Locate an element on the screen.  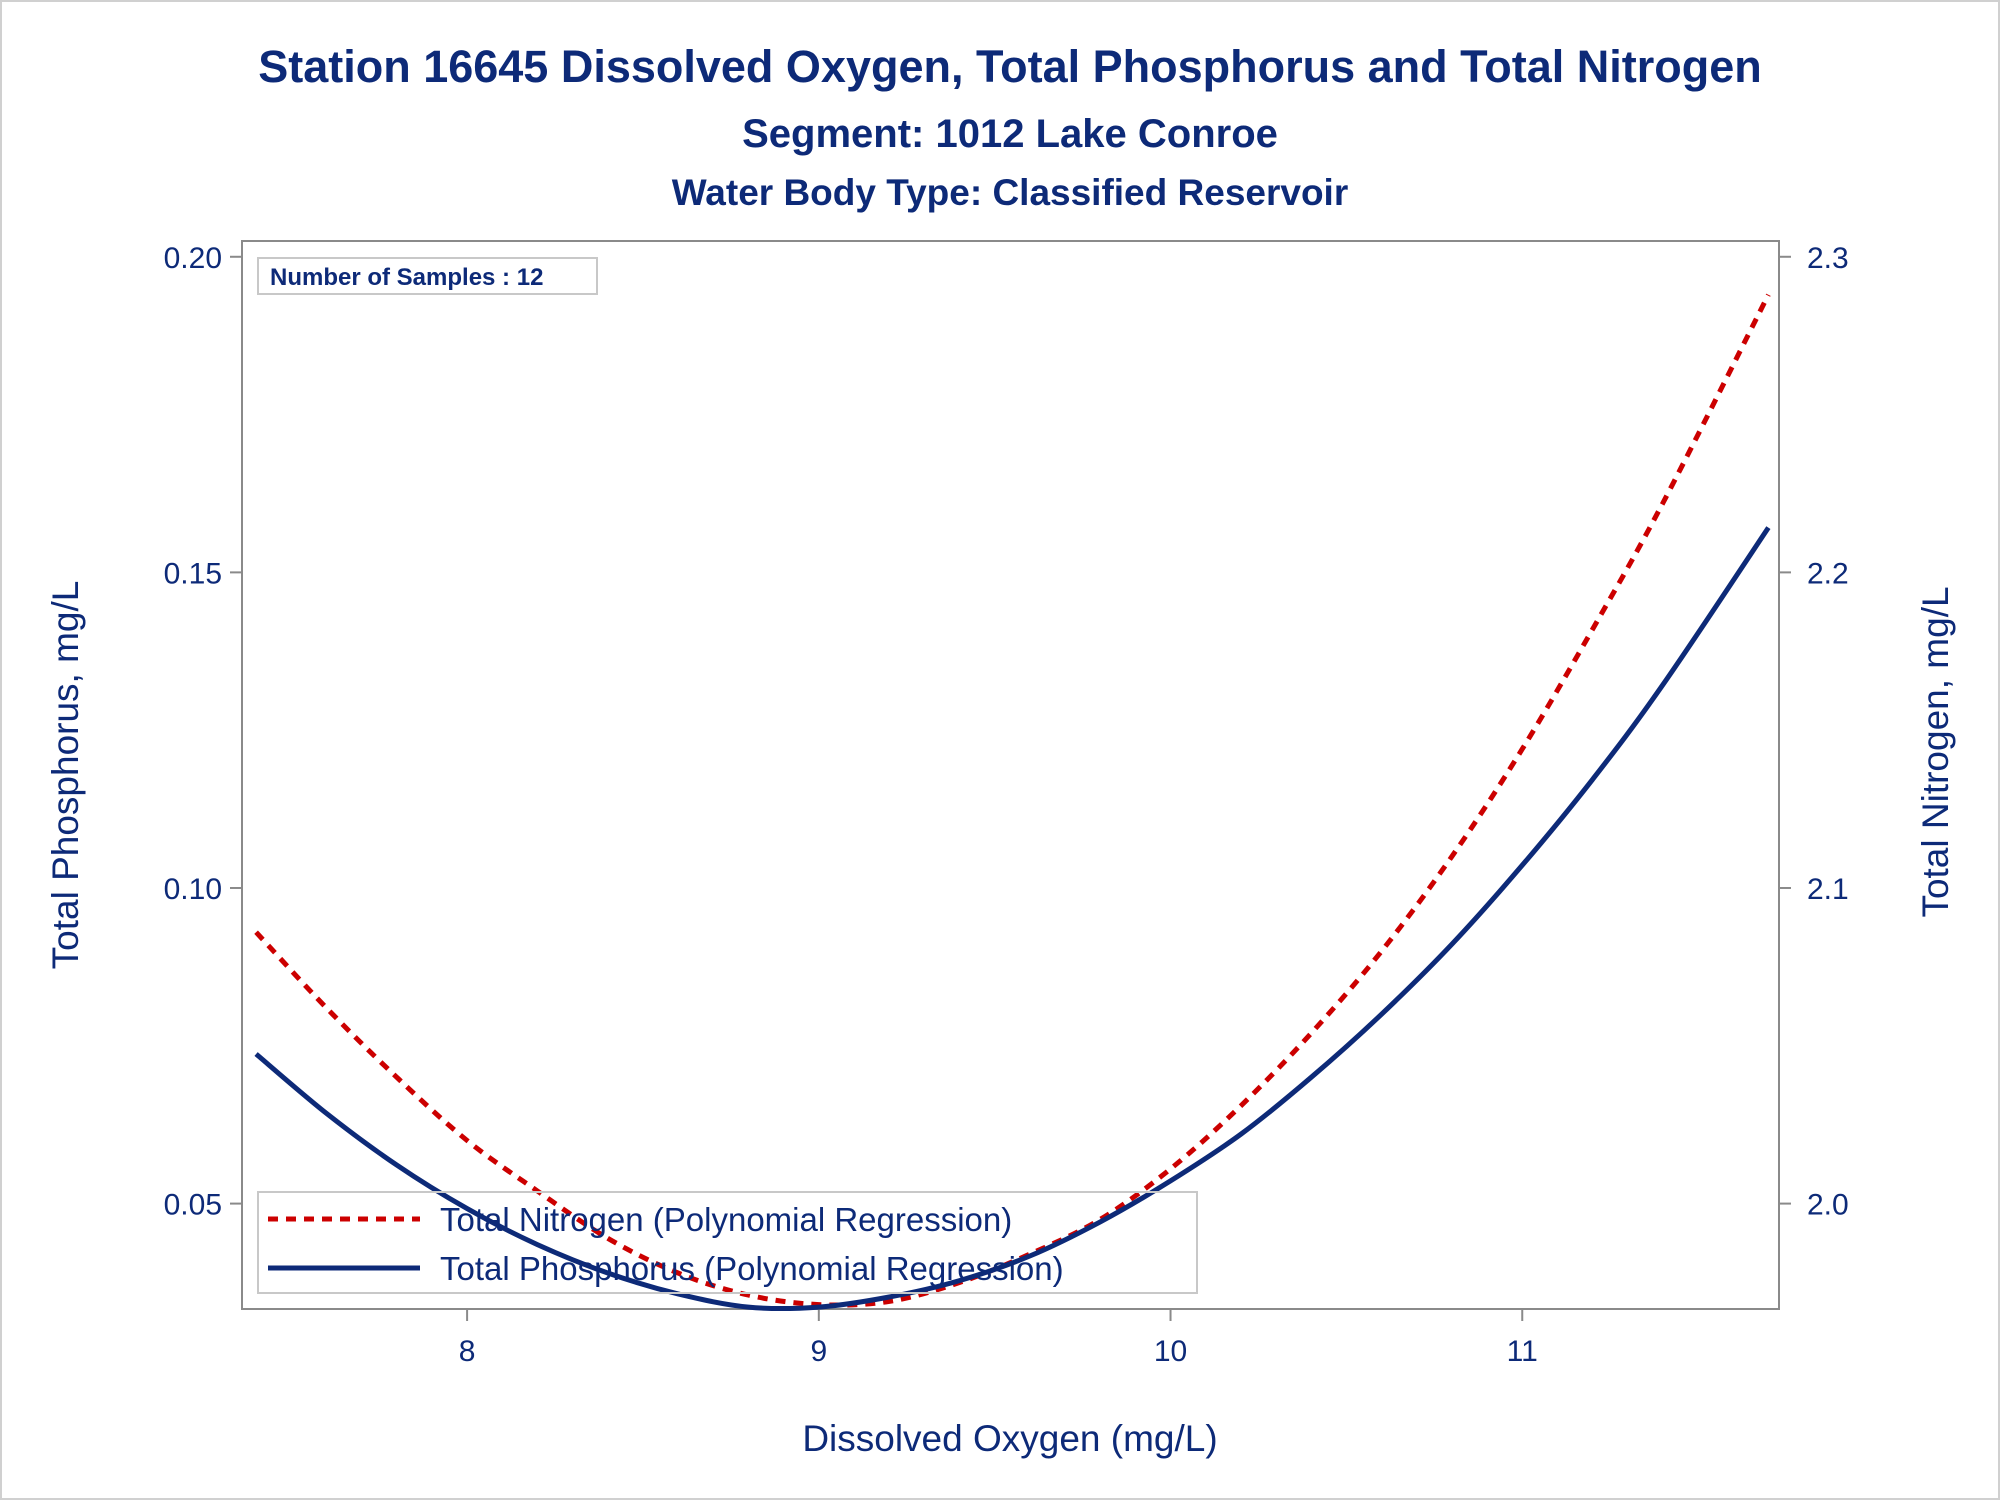
x-tick-label: 11 is located at coordinates (1522, 1351).